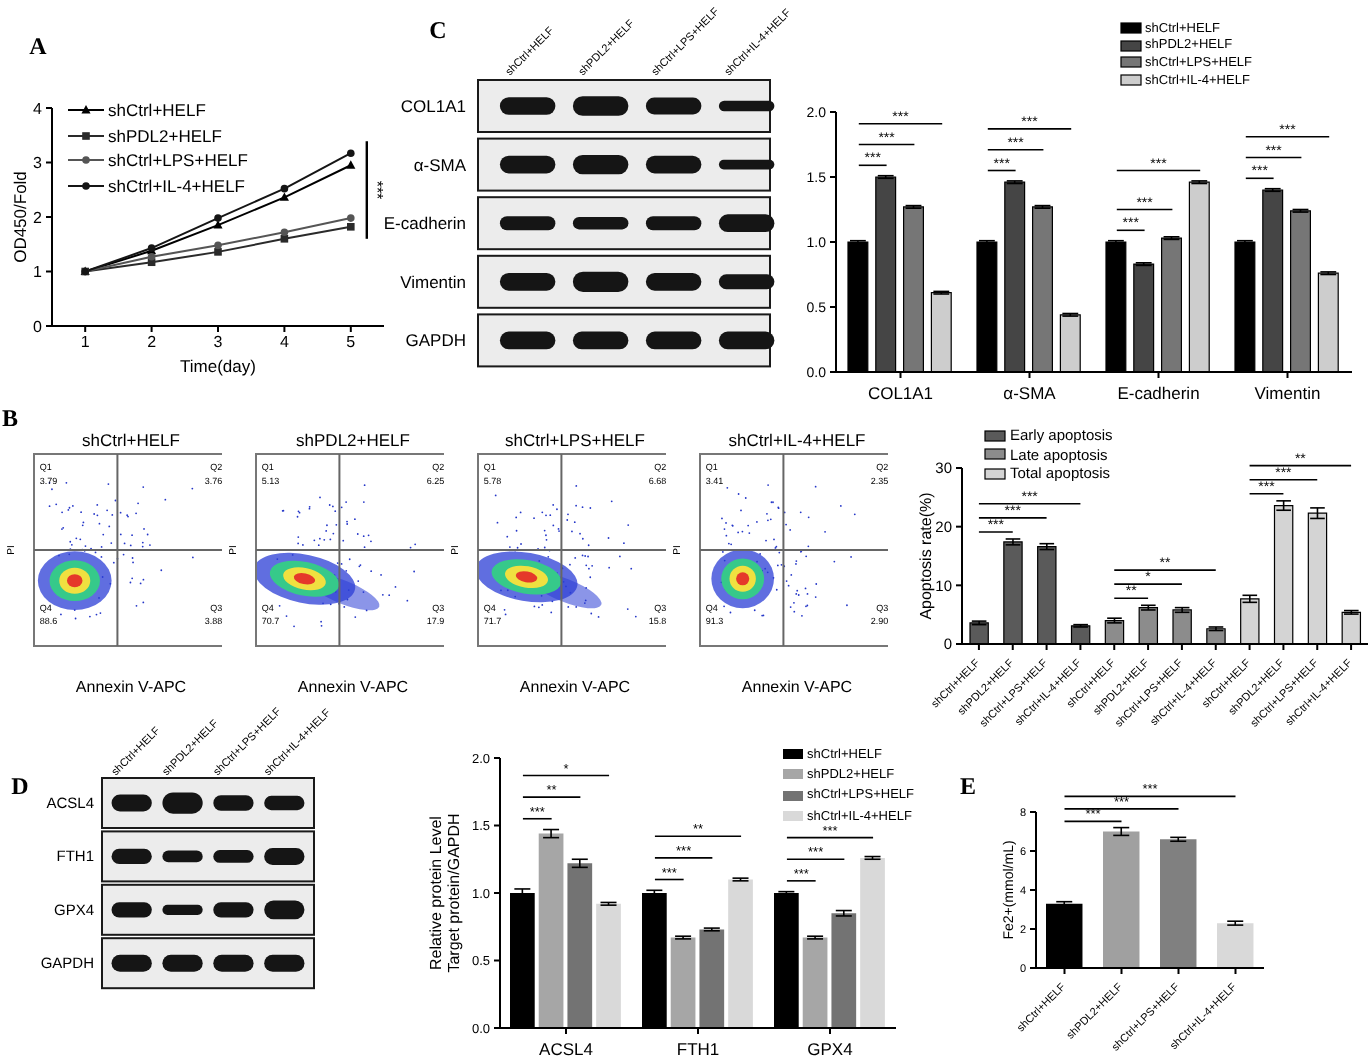  I want to click on y-axis-title: Apoptosis rate(%), so click(926, 555).